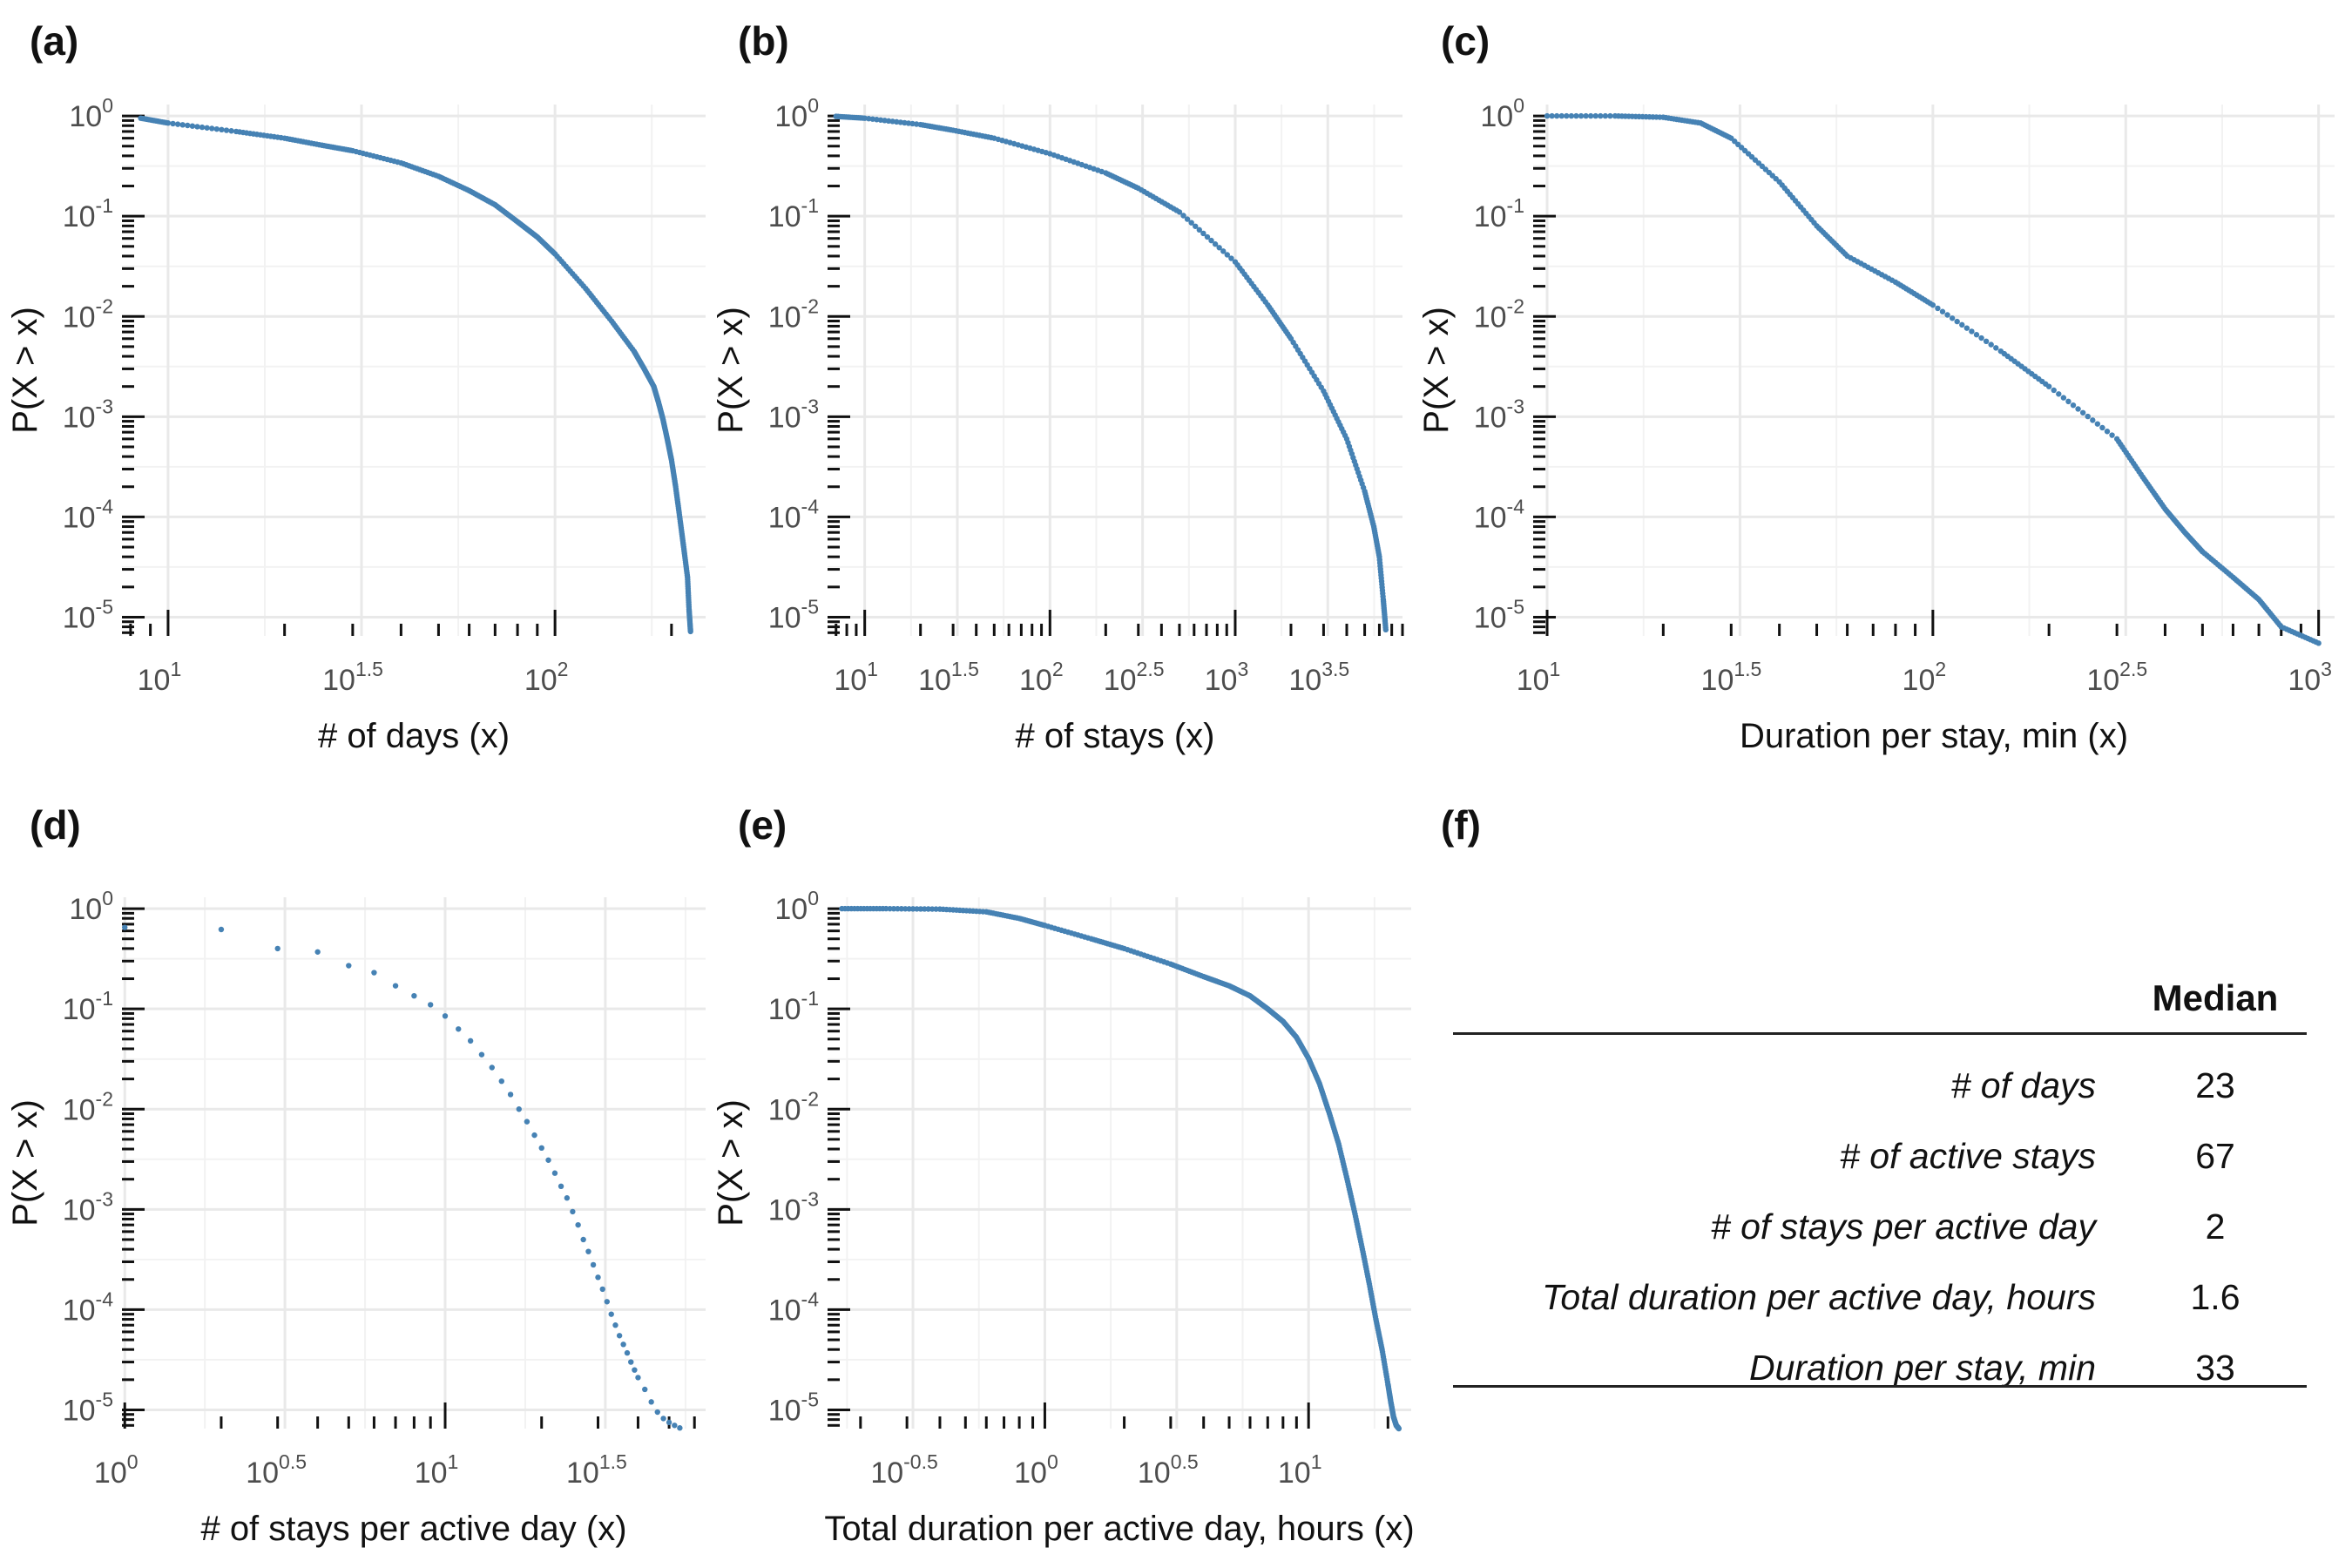 This screenshot has width=2352, height=1568. What do you see at coordinates (293, 1461) in the screenshot?
I see `x-tick-exponent: 0.5` at bounding box center [293, 1461].